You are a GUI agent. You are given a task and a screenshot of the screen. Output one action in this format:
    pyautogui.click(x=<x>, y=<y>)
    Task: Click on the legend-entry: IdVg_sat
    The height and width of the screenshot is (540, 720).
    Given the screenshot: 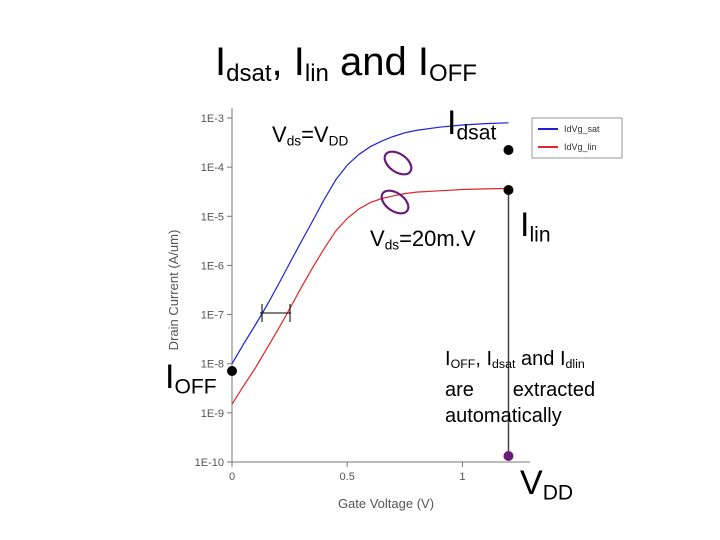 What is the action you would take?
    pyautogui.click(x=582, y=129)
    